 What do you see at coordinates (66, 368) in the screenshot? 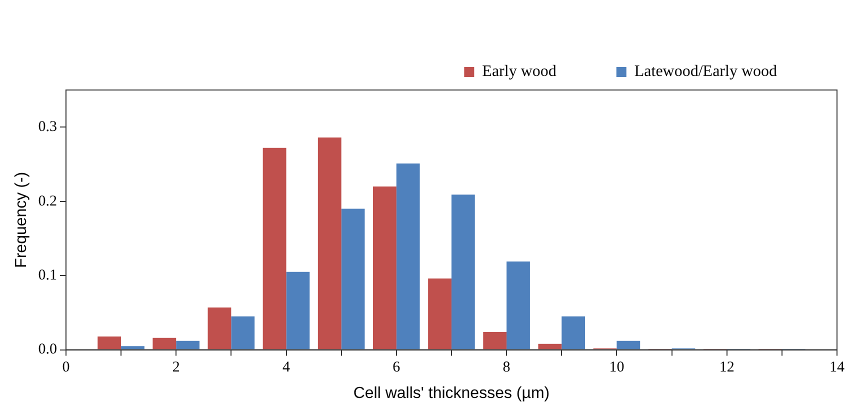
I see `x-tick-label: 0` at bounding box center [66, 368].